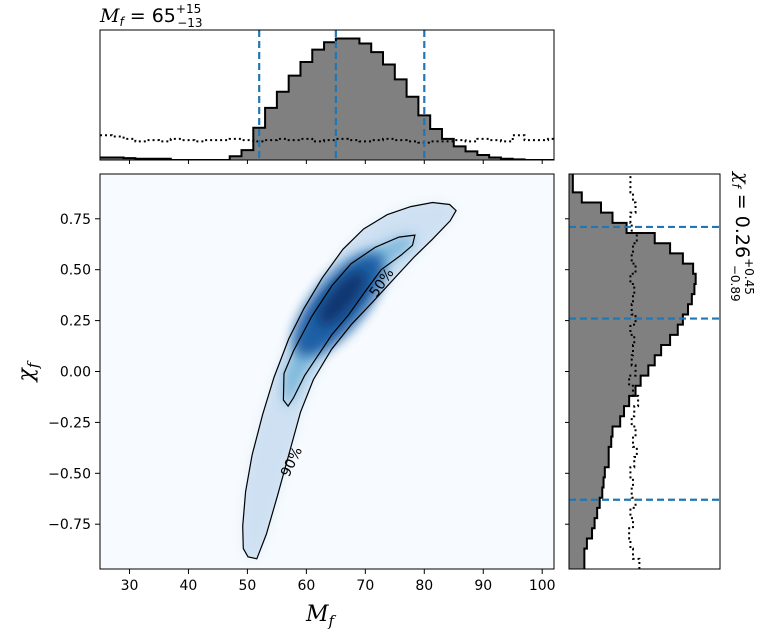  I want to click on top-histogram-outline, so click(327, 98).